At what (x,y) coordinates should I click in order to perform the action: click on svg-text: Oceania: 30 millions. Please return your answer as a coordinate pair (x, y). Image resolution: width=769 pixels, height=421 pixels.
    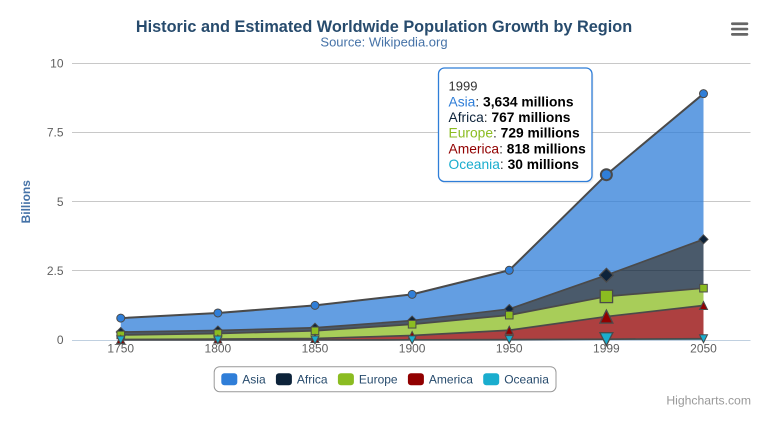
    Looking at the image, I should click on (514, 164).